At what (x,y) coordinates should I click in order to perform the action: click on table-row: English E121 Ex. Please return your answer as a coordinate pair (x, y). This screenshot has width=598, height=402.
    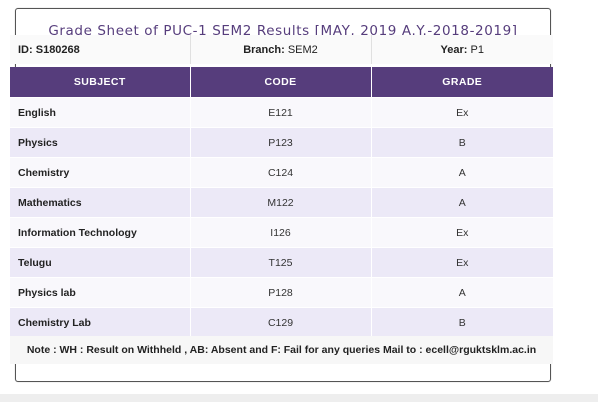
    Looking at the image, I should click on (281, 112).